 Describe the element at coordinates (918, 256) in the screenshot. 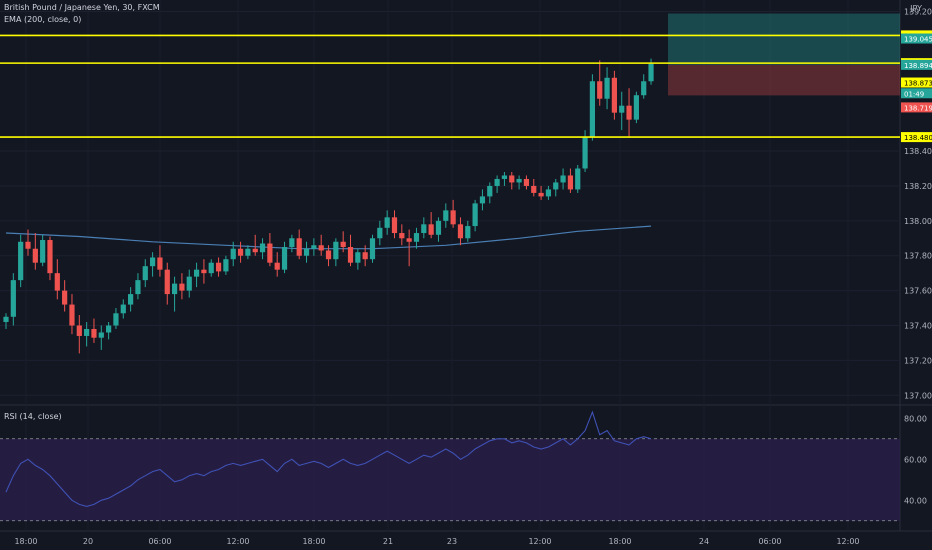

I see `price-tick-label: 137.800` at that location.